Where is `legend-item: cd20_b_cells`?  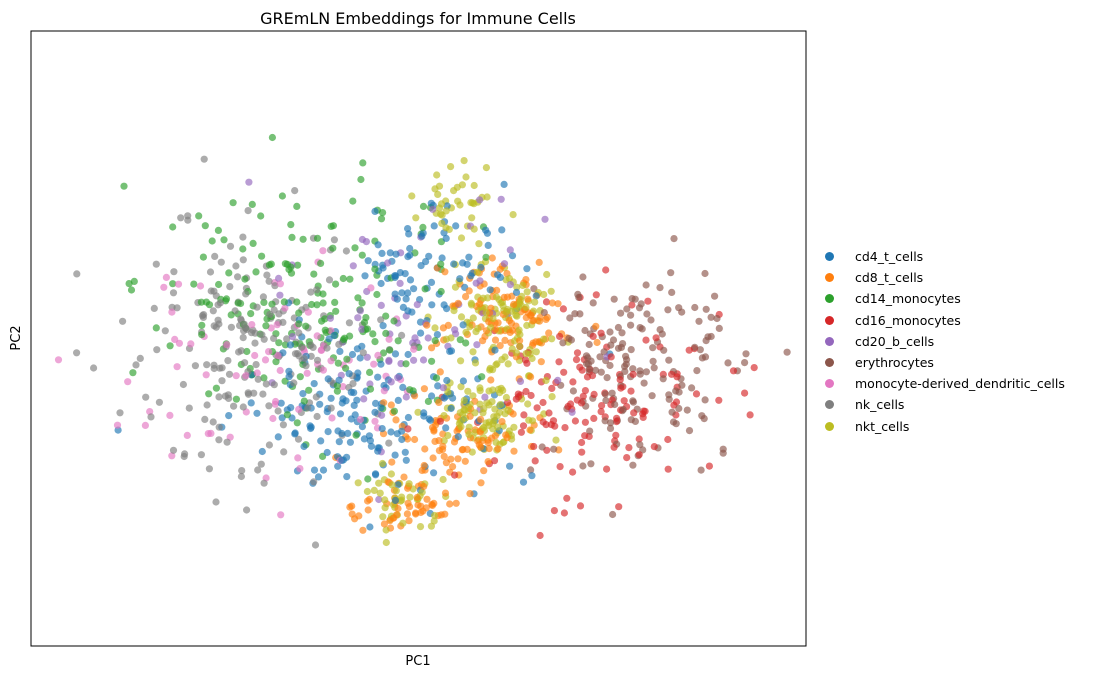 legend-item: cd20_b_cells is located at coordinates (945, 341).